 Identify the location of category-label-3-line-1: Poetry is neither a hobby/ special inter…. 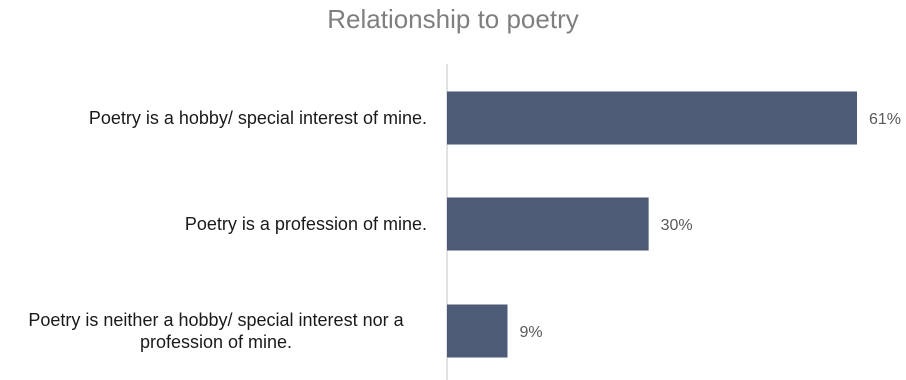
(216, 320).